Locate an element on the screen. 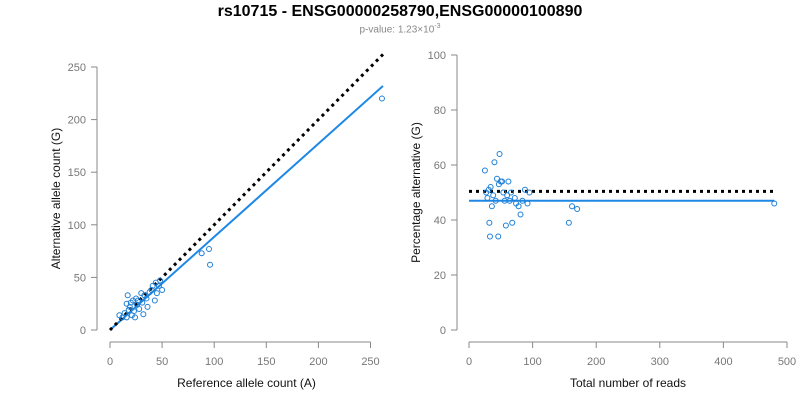 This screenshot has height=400, width=800. p-value-subtitle: p-value: 1.23×10-3 is located at coordinates (400, 29).